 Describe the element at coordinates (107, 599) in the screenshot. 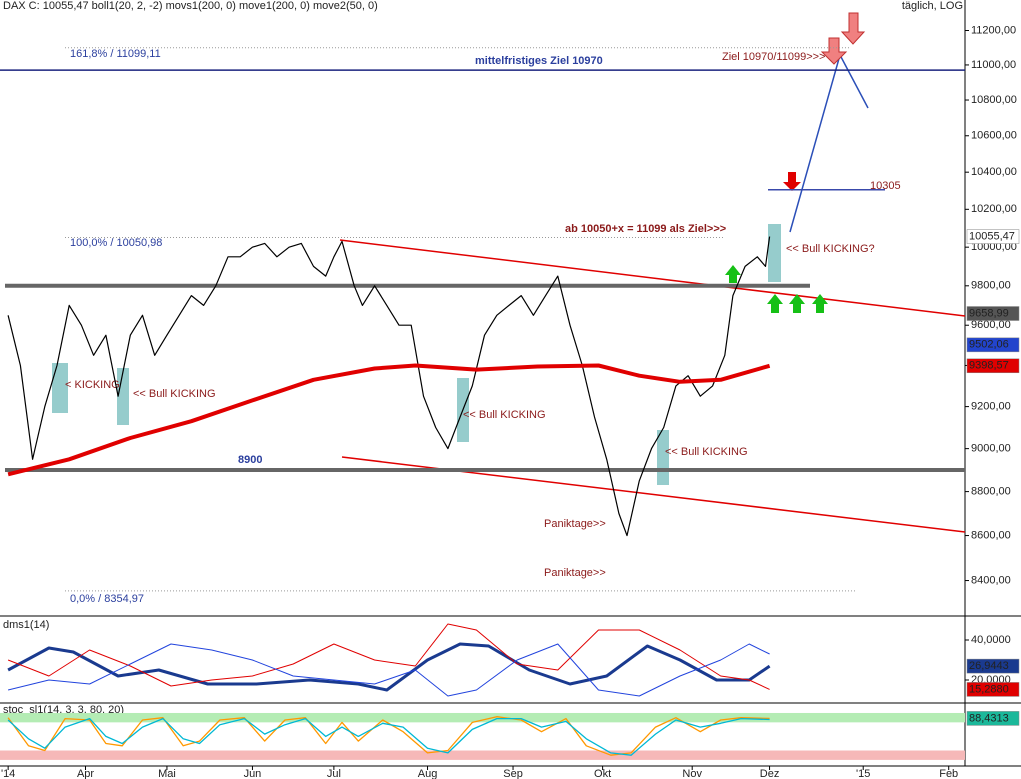

I see `annotation: 0,0% / 8354,97` at that location.